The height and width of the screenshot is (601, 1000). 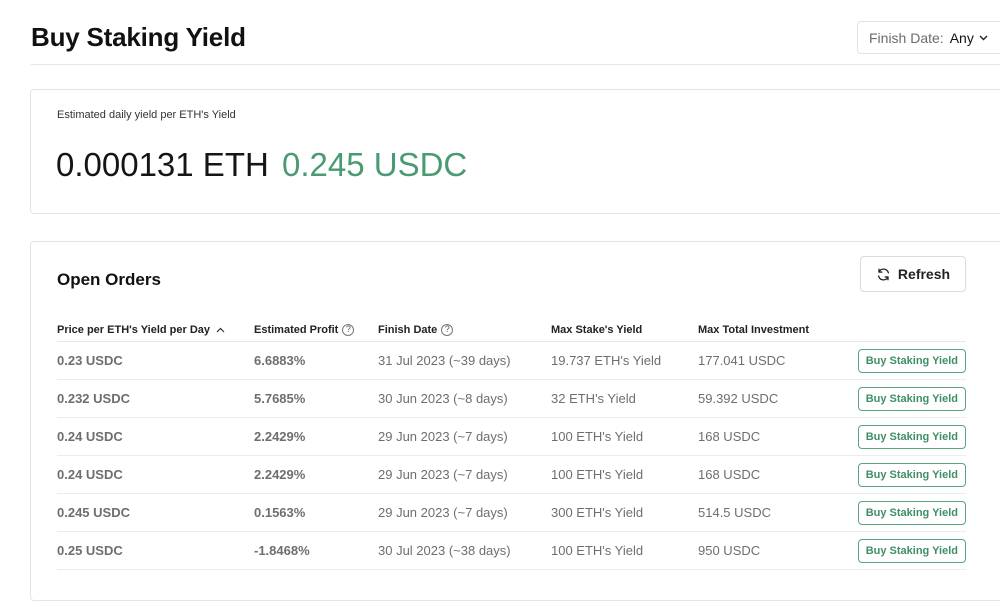 What do you see at coordinates (155, 512) in the screenshot?
I see `price-cell: 0.245 USDC` at bounding box center [155, 512].